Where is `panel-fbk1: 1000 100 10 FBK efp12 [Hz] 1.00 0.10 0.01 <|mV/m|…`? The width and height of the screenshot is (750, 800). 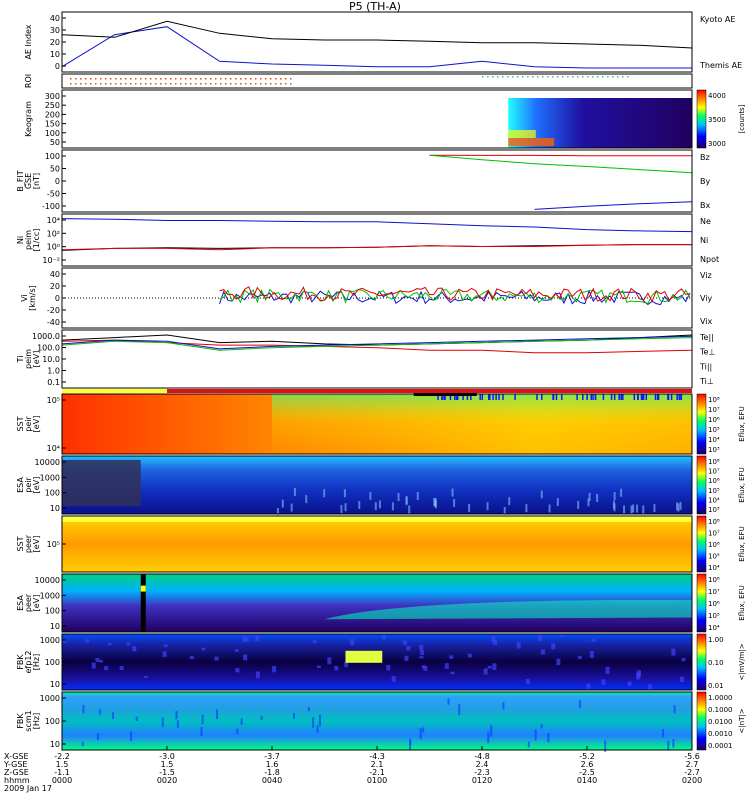 panel-fbk1: 1000 100 10 FBK efp12 [Hz] 1.00 0.10 0.01 <|mV/m|… is located at coordinates (381, 662).